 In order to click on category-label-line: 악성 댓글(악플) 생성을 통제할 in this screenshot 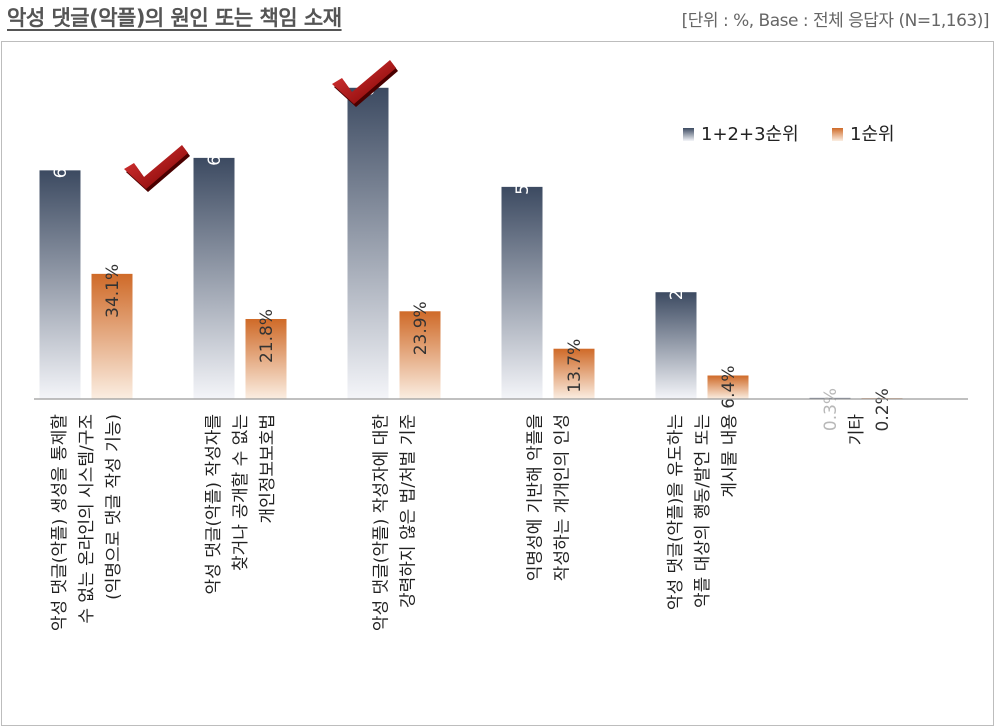, I will do `click(60, 523)`.